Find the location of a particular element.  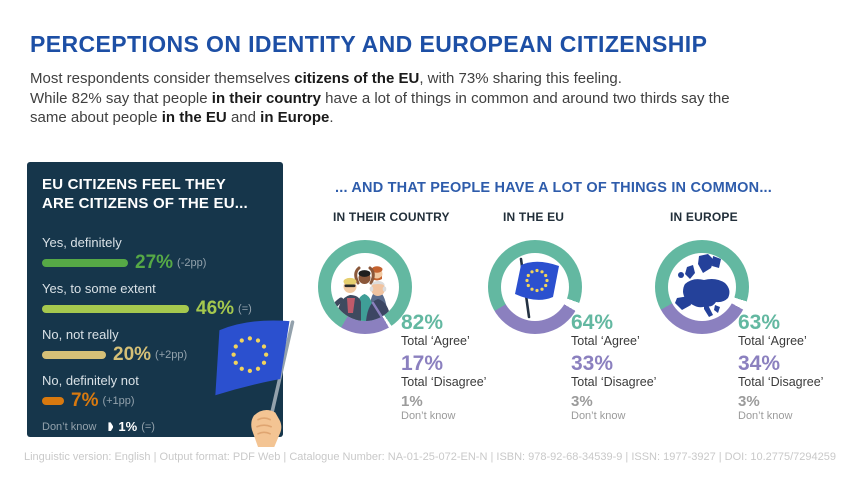

intro-bold: in the EU is located at coordinates (194, 117).